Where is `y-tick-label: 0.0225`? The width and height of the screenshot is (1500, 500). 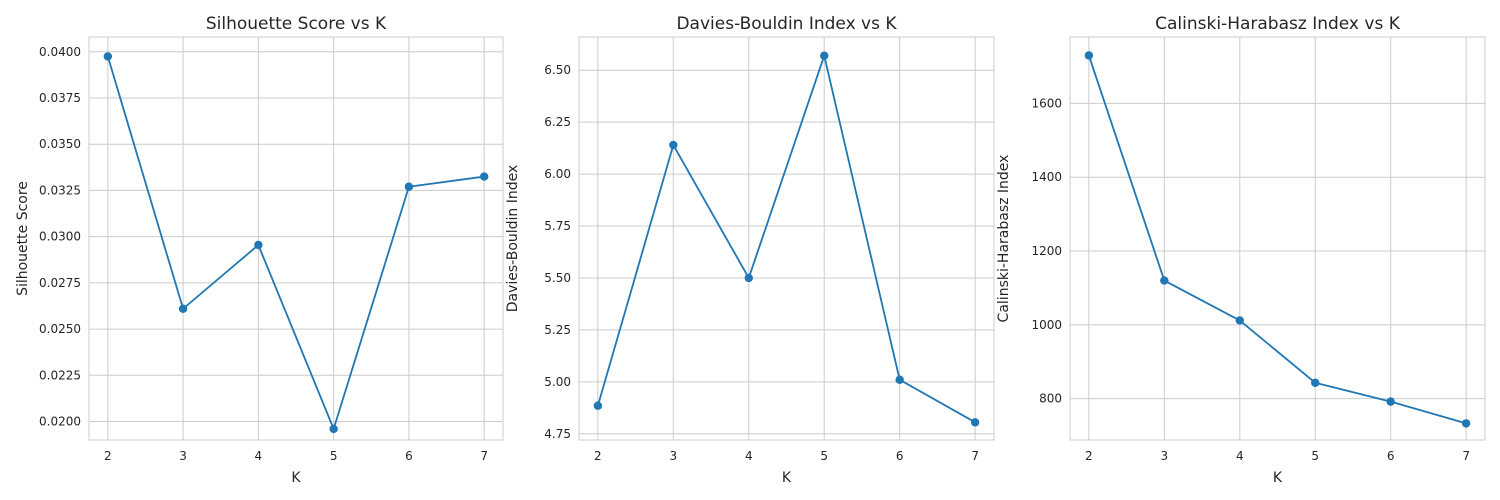
y-tick-label: 0.0225 is located at coordinates (60, 375).